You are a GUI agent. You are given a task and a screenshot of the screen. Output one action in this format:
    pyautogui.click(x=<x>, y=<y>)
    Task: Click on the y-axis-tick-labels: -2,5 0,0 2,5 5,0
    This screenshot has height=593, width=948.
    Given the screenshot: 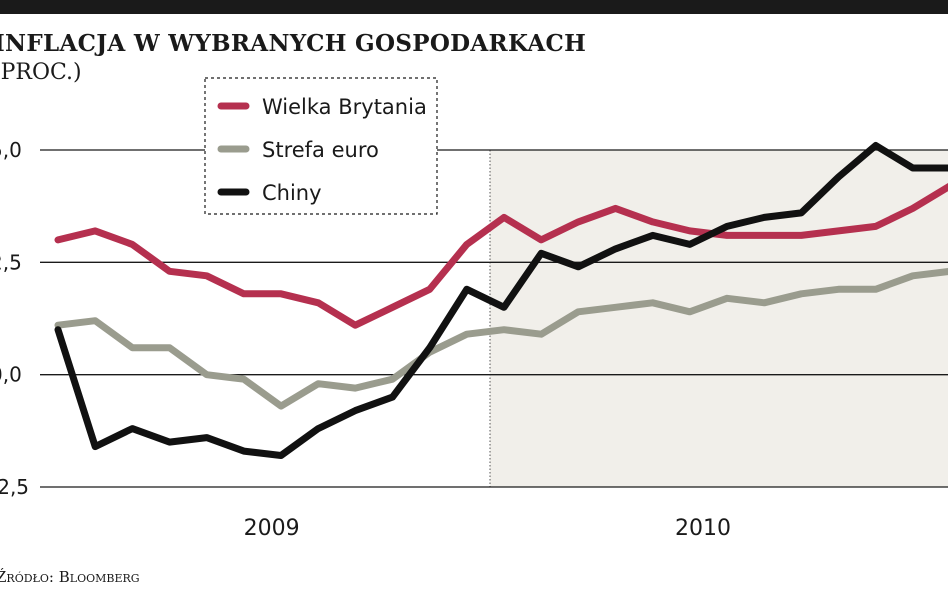 What is the action you would take?
    pyautogui.click(x=14, y=318)
    